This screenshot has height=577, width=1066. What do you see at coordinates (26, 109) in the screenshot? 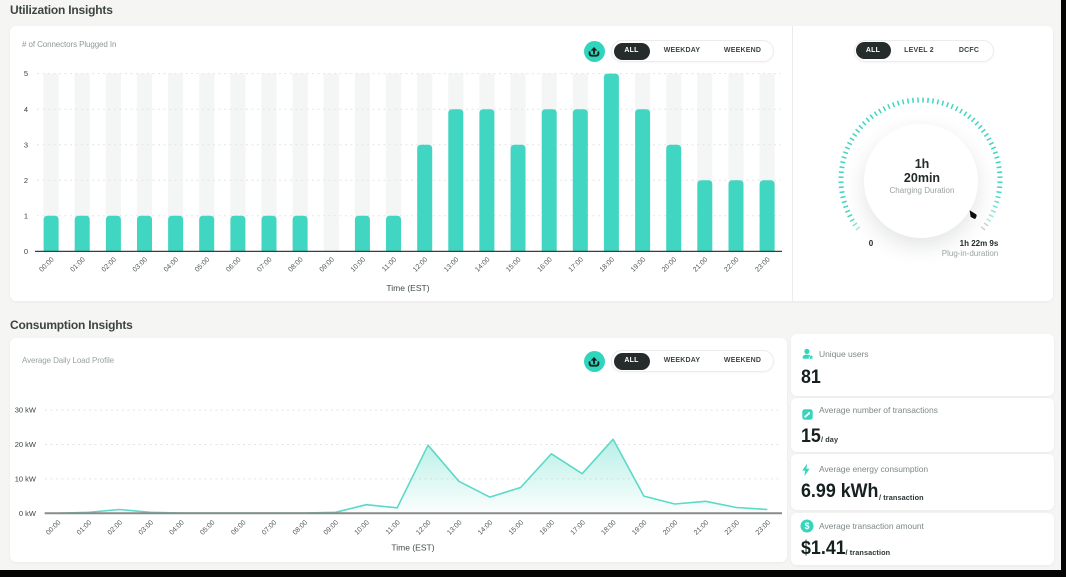
I see `svg-text: 4` at bounding box center [26, 109].